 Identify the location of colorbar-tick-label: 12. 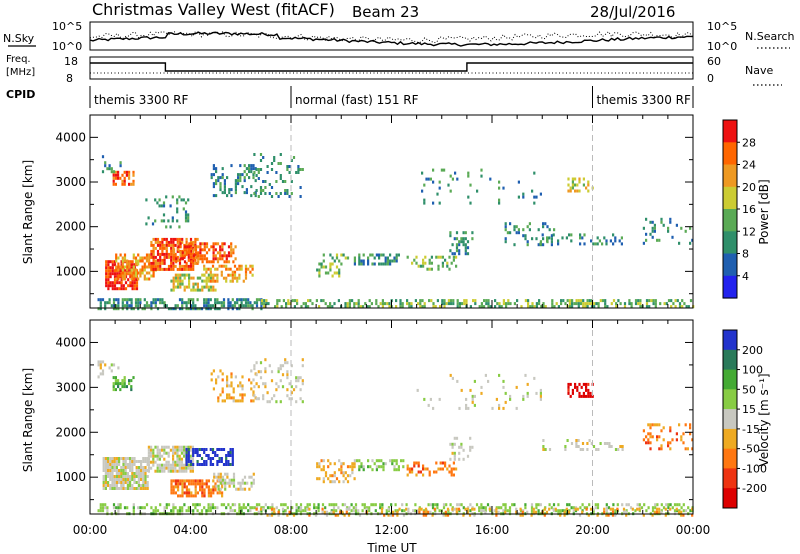
(749, 231).